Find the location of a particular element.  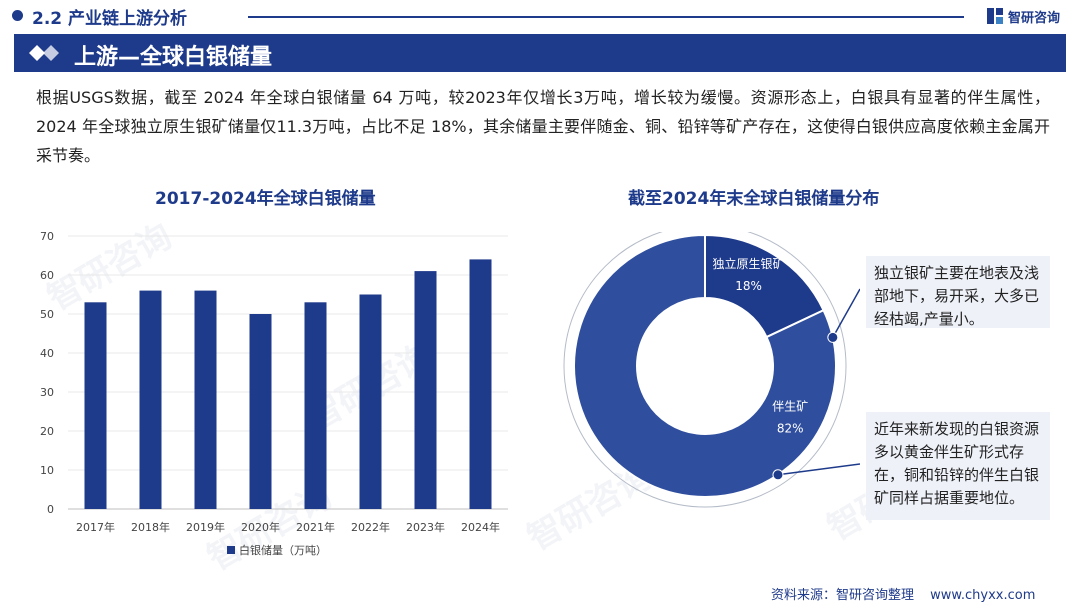

x-tick-label: 2021年 is located at coordinates (315, 527).